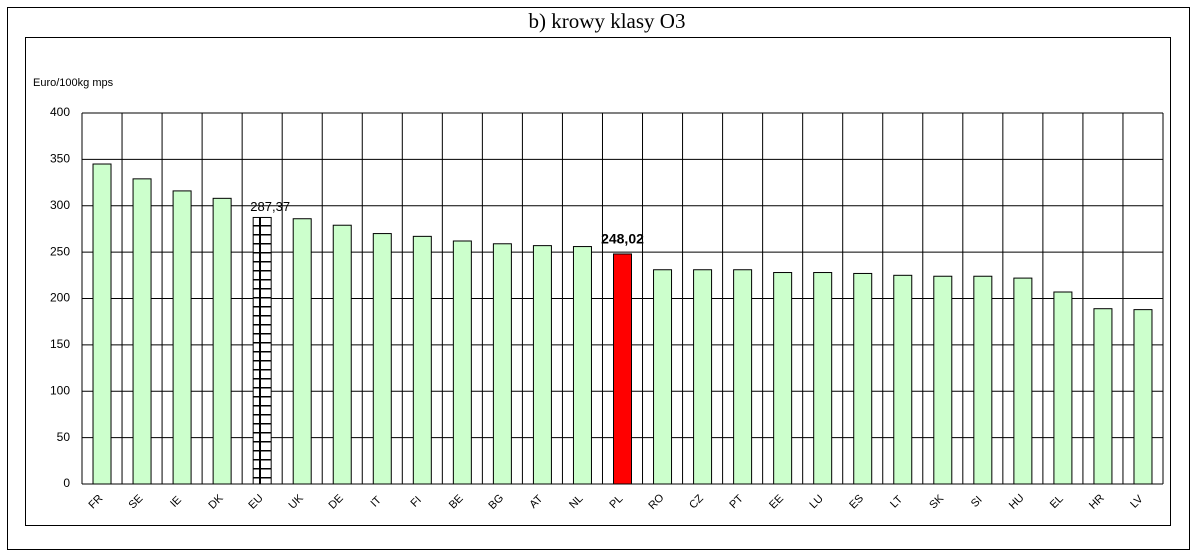 The image size is (1197, 560). What do you see at coordinates (255, 501) in the screenshot?
I see `x-tick-label: EU` at bounding box center [255, 501].